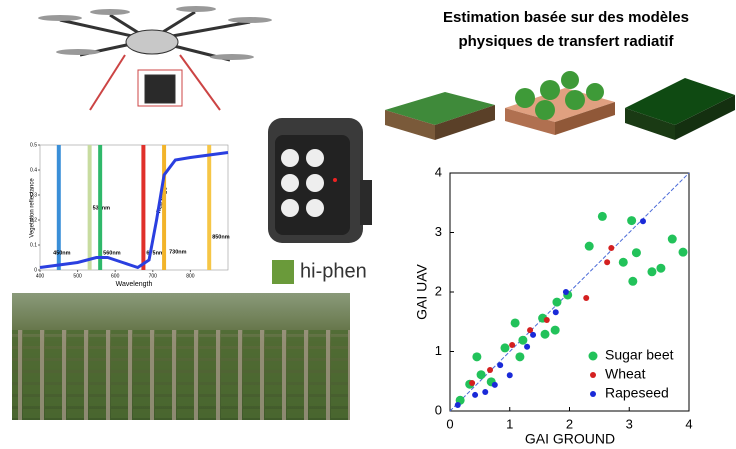  I want to click on x-tick-label: 3, so click(629, 423).